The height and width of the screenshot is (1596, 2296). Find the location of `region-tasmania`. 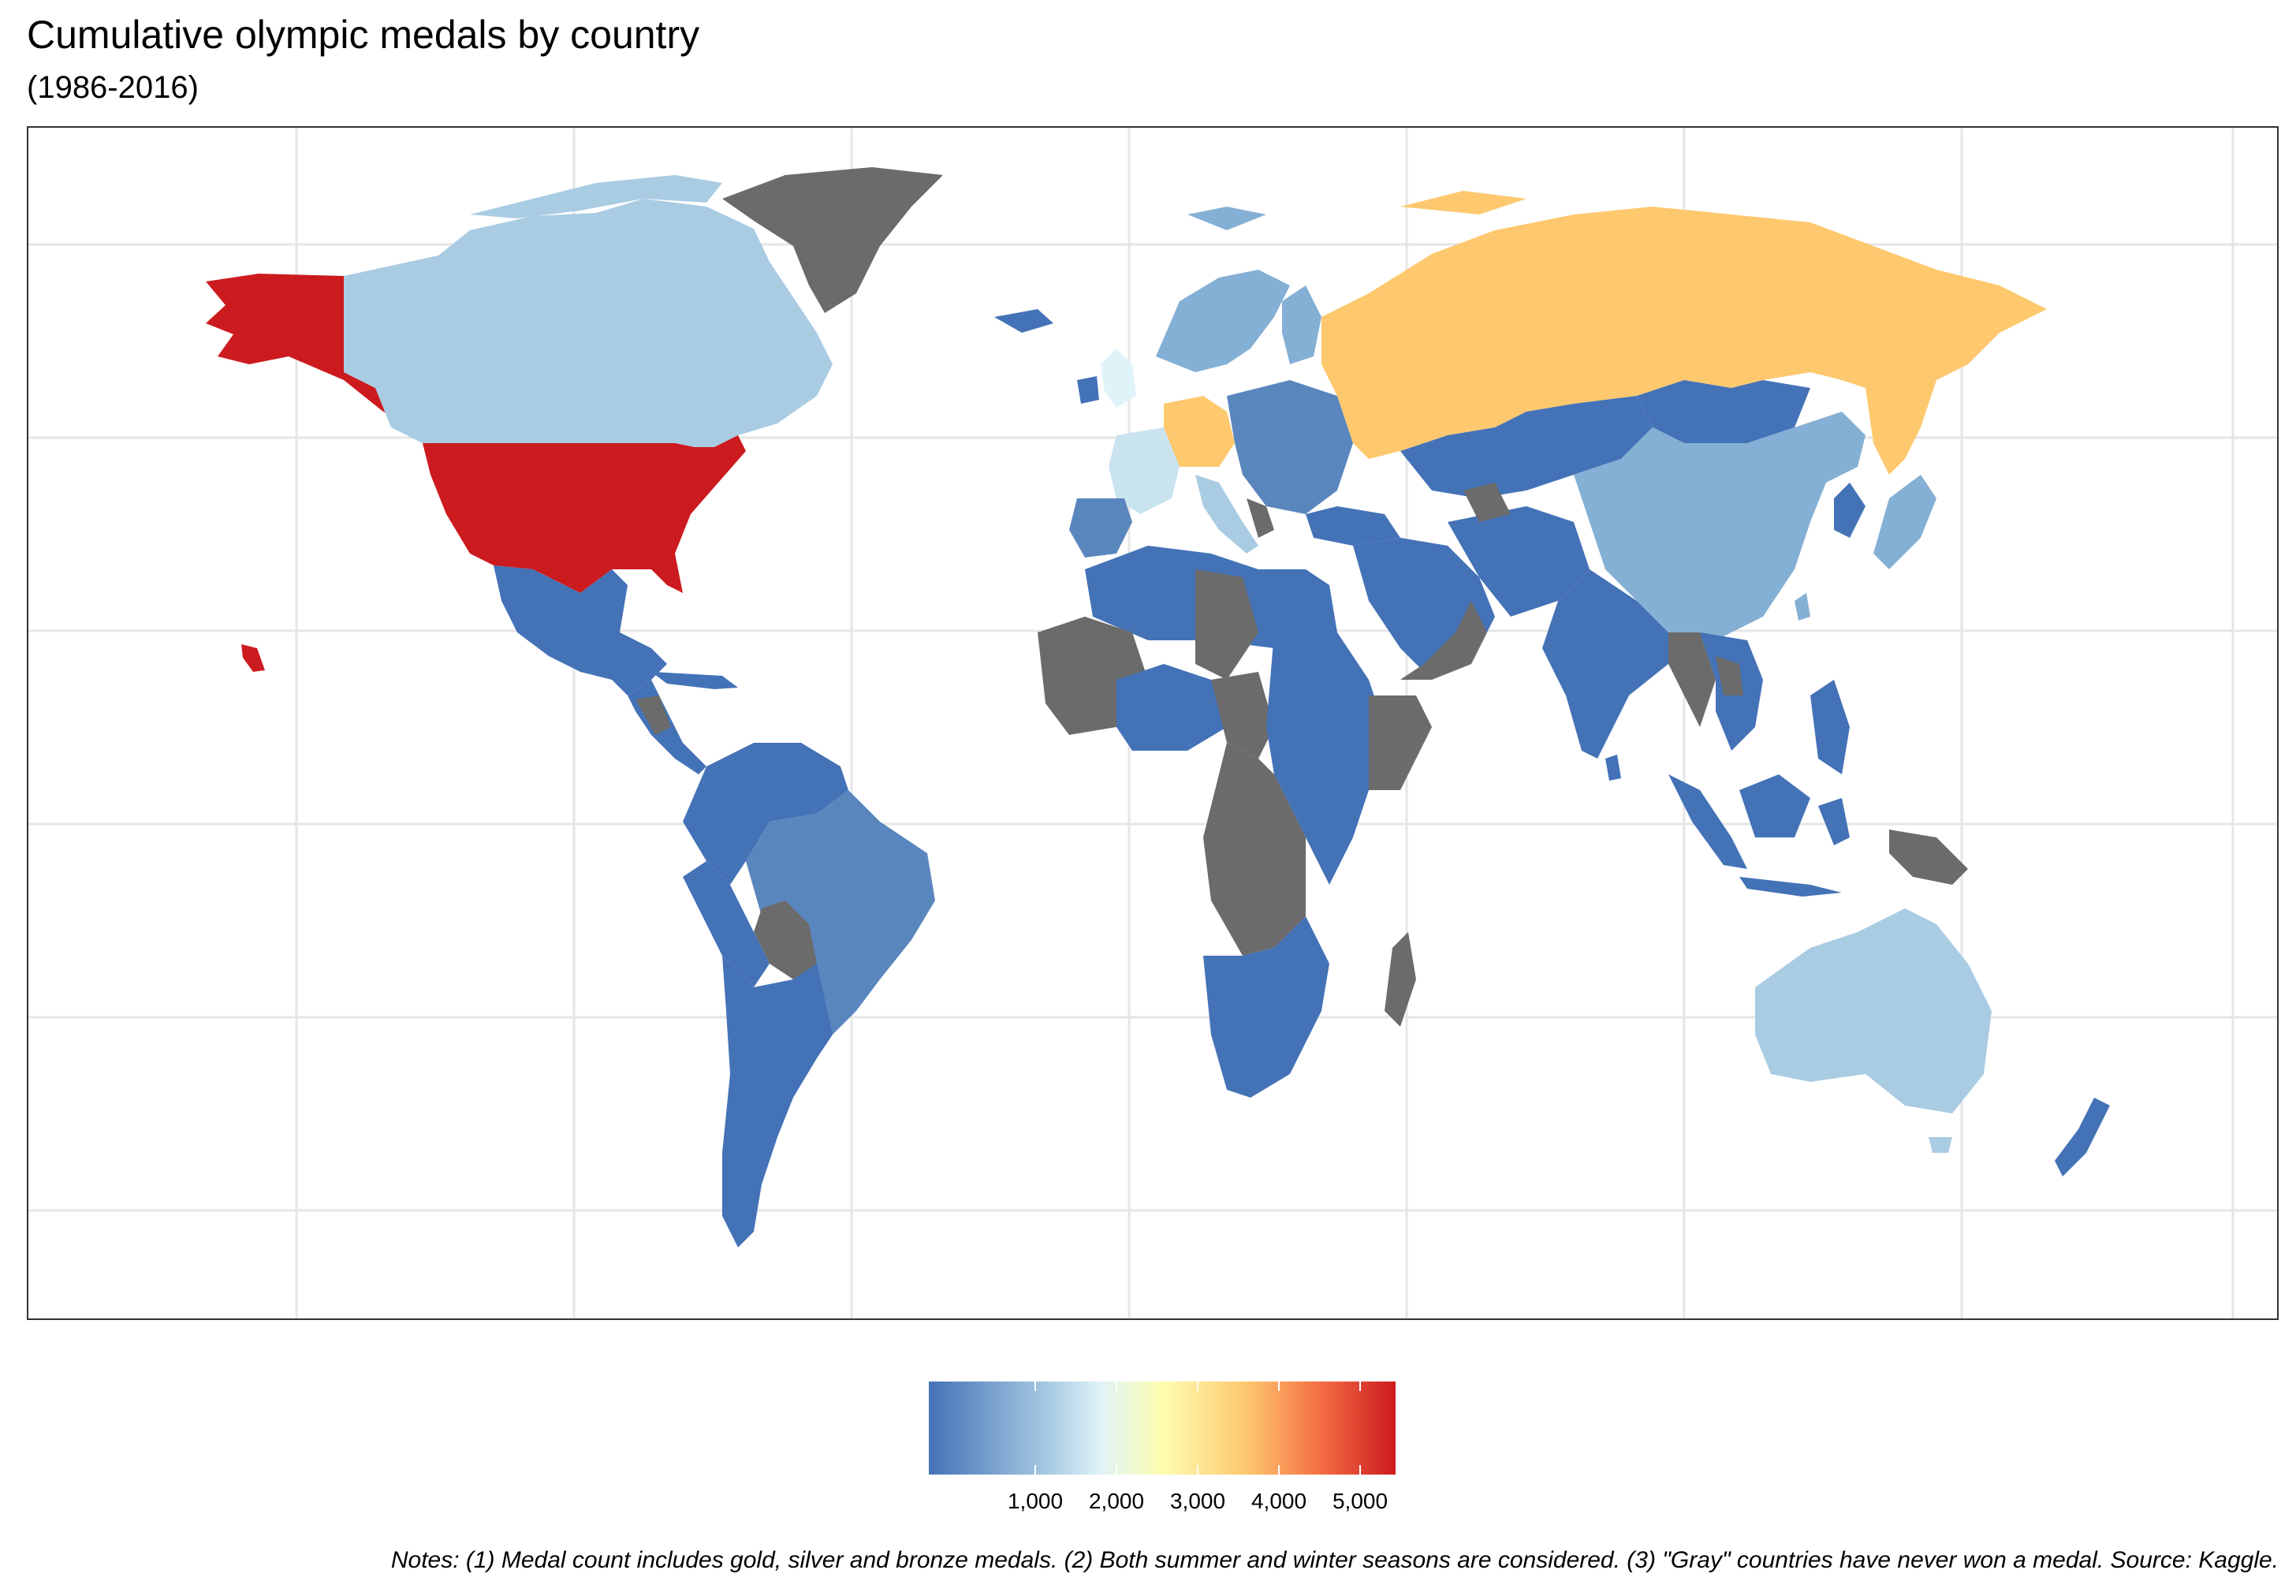

region-tasmania is located at coordinates (1940, 1145).